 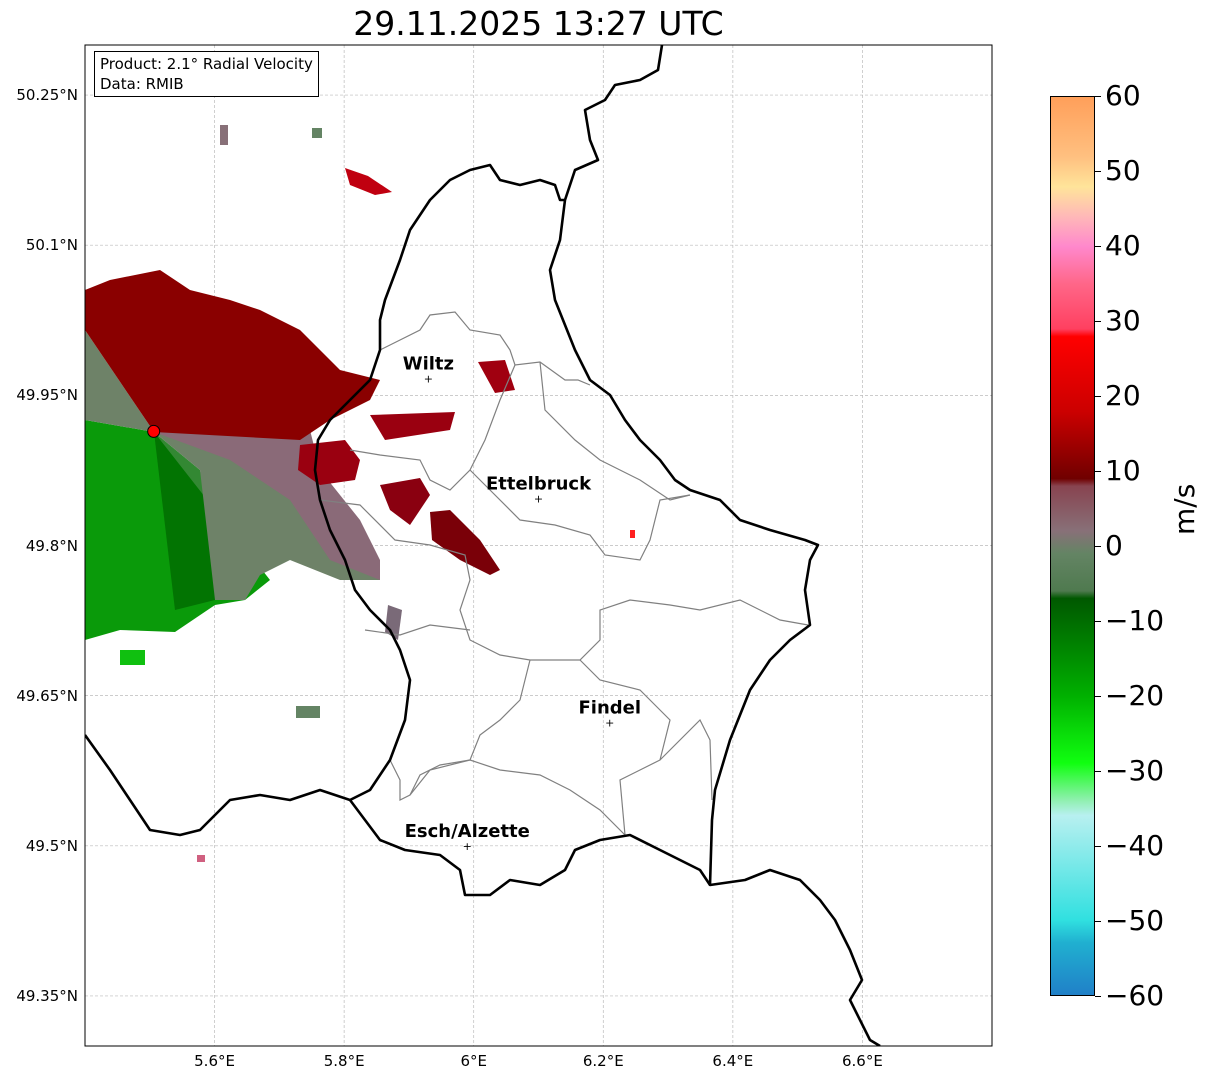 What do you see at coordinates (344, 1061) in the screenshot?
I see `lon-tick-label: 5.8°E` at bounding box center [344, 1061].